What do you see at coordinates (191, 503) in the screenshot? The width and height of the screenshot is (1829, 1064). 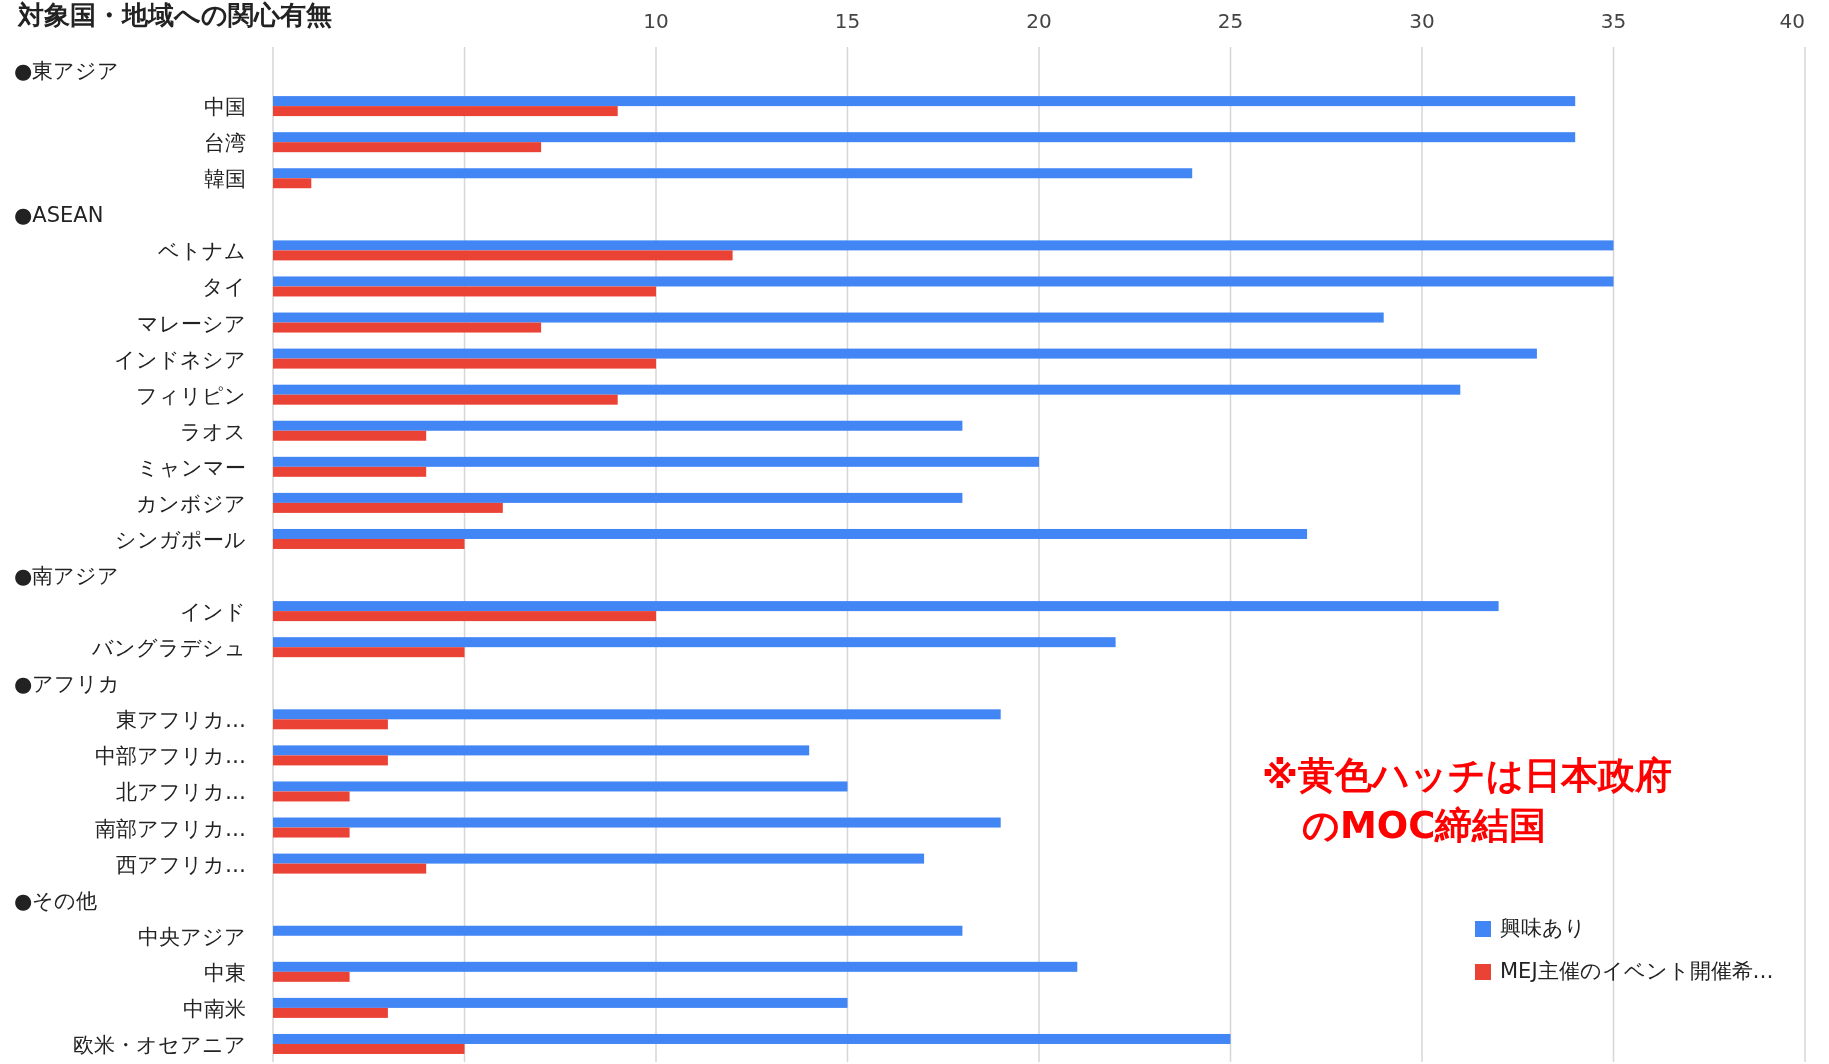 I see `y-tick-label: カンボジア` at bounding box center [191, 503].